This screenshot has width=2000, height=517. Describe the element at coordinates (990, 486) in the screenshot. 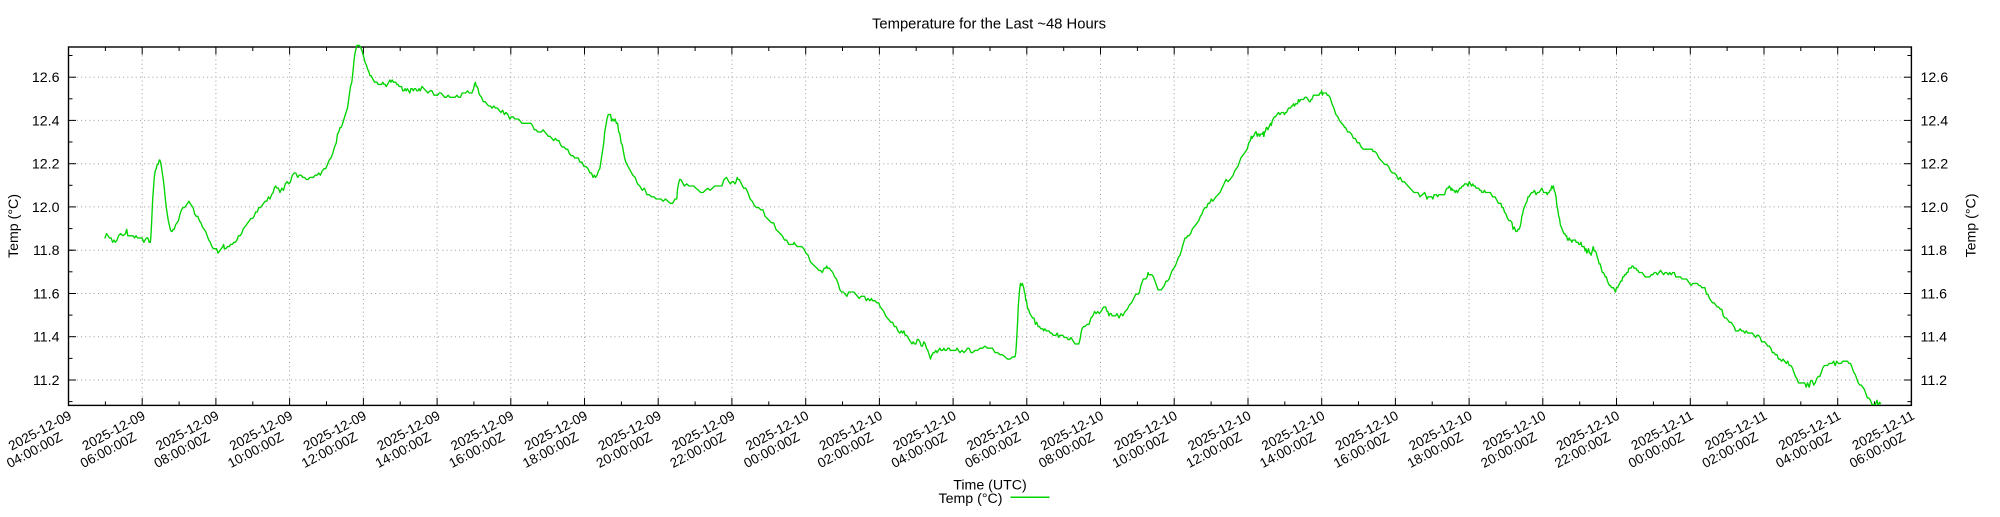

I see `svg-text: Time (UTC)` at that location.